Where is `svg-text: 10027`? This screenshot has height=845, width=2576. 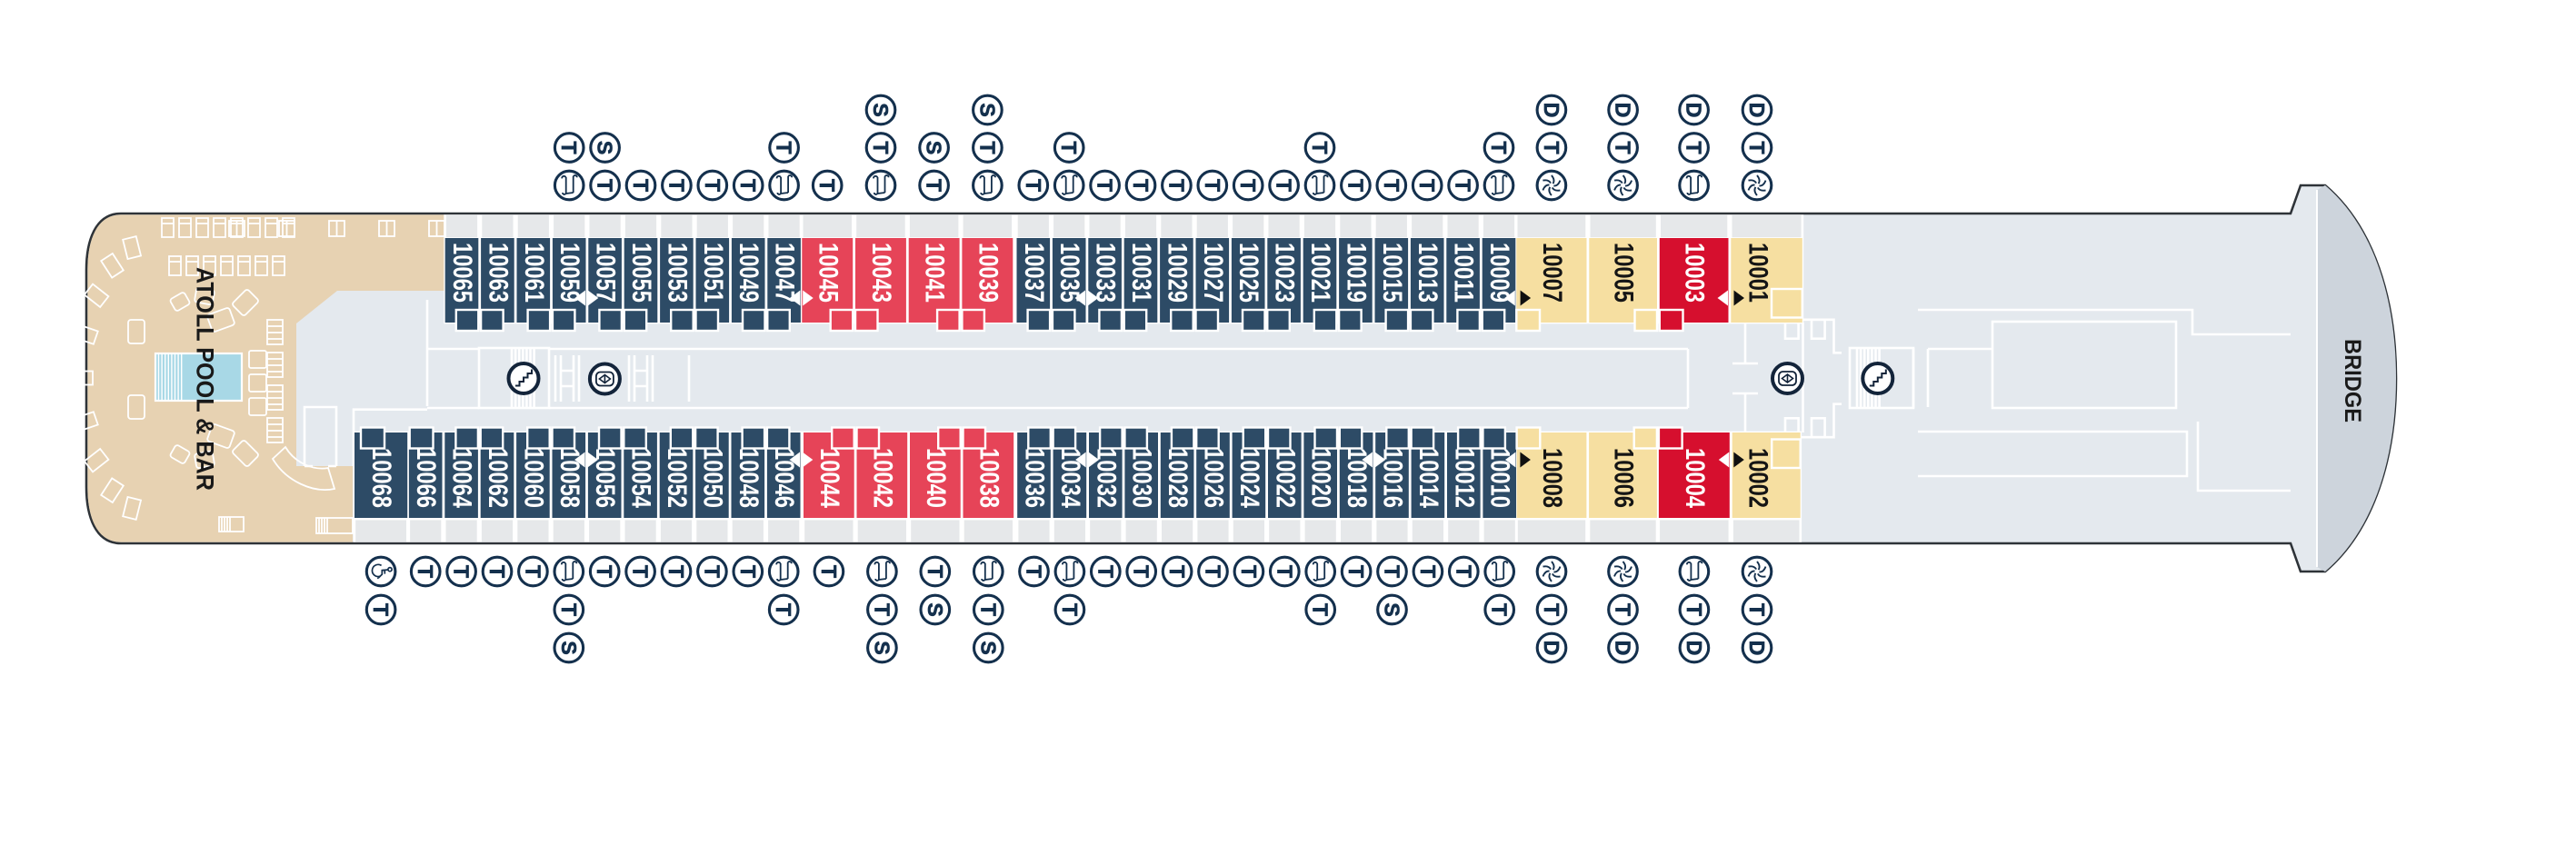
svg-text: 10027 is located at coordinates (1213, 273).